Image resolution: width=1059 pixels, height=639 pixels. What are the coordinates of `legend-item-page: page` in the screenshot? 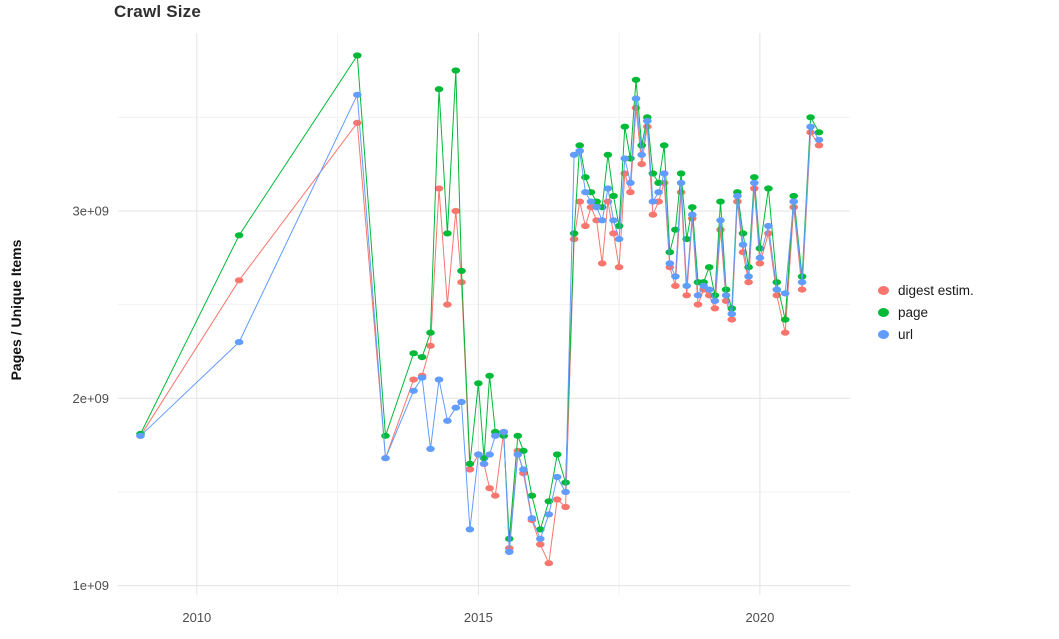 It's located at (926, 312).